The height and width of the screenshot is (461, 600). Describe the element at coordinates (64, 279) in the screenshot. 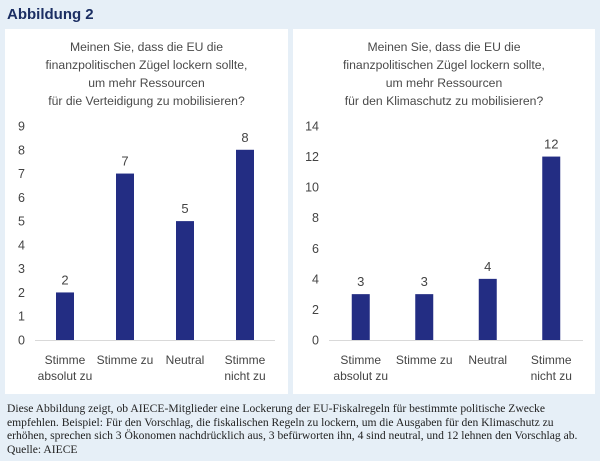

I see `data-label: 2` at that location.